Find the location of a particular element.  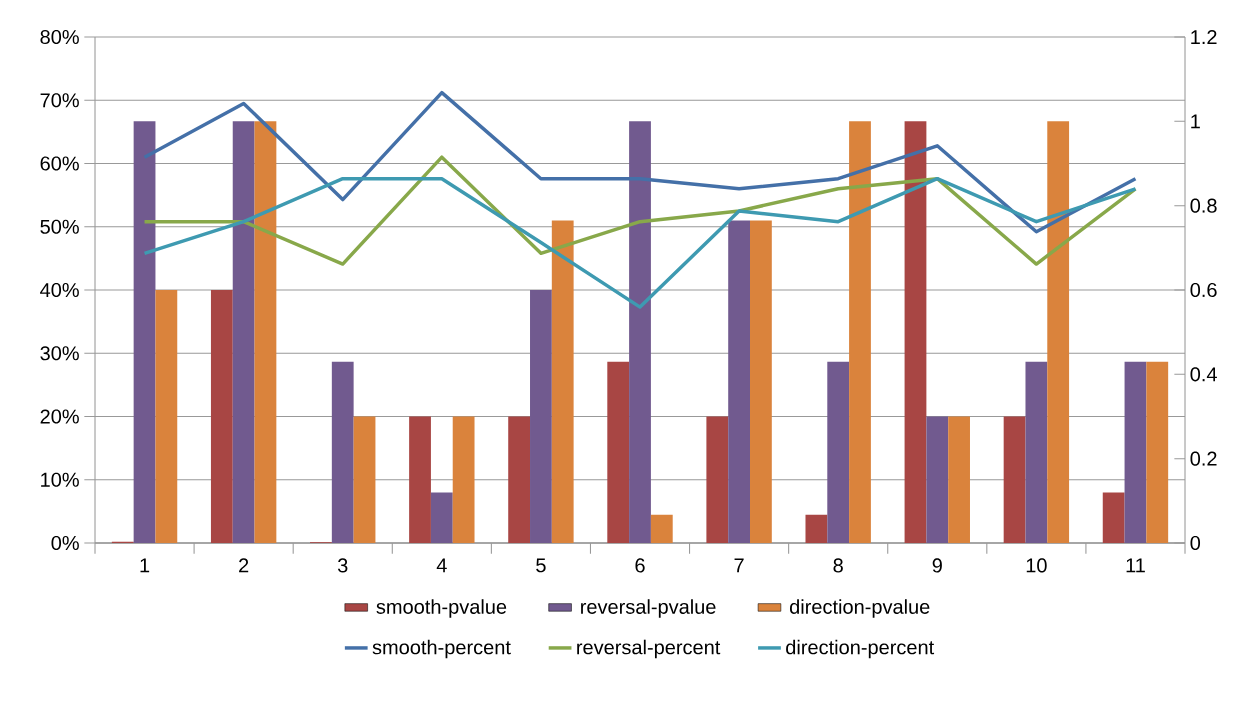

legend-label: reversal-pvalue is located at coordinates (648, 608).